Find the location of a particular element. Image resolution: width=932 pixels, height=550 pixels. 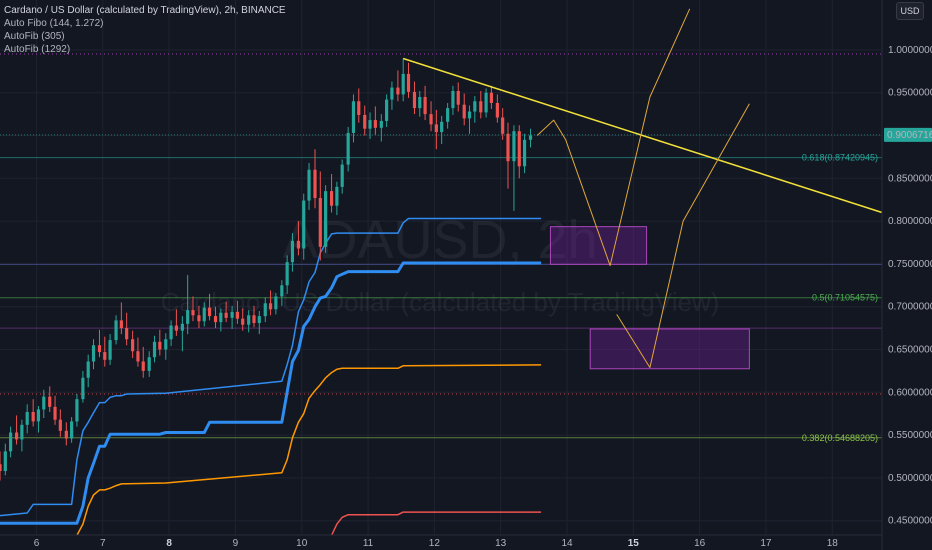

time-axis-tick: 8 is located at coordinates (169, 543).